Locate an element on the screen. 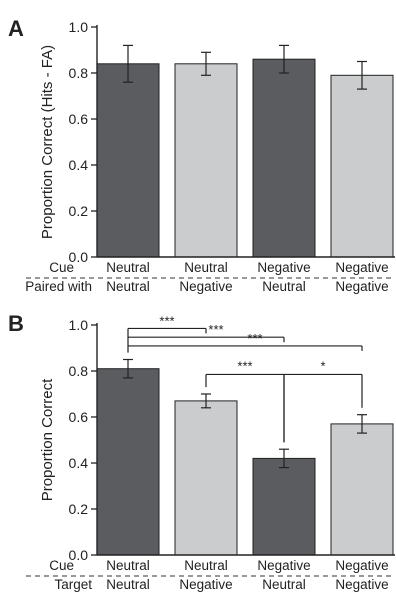 This screenshot has width=396, height=594. y-axis-label: Proportion Correct is located at coordinates (47, 439).